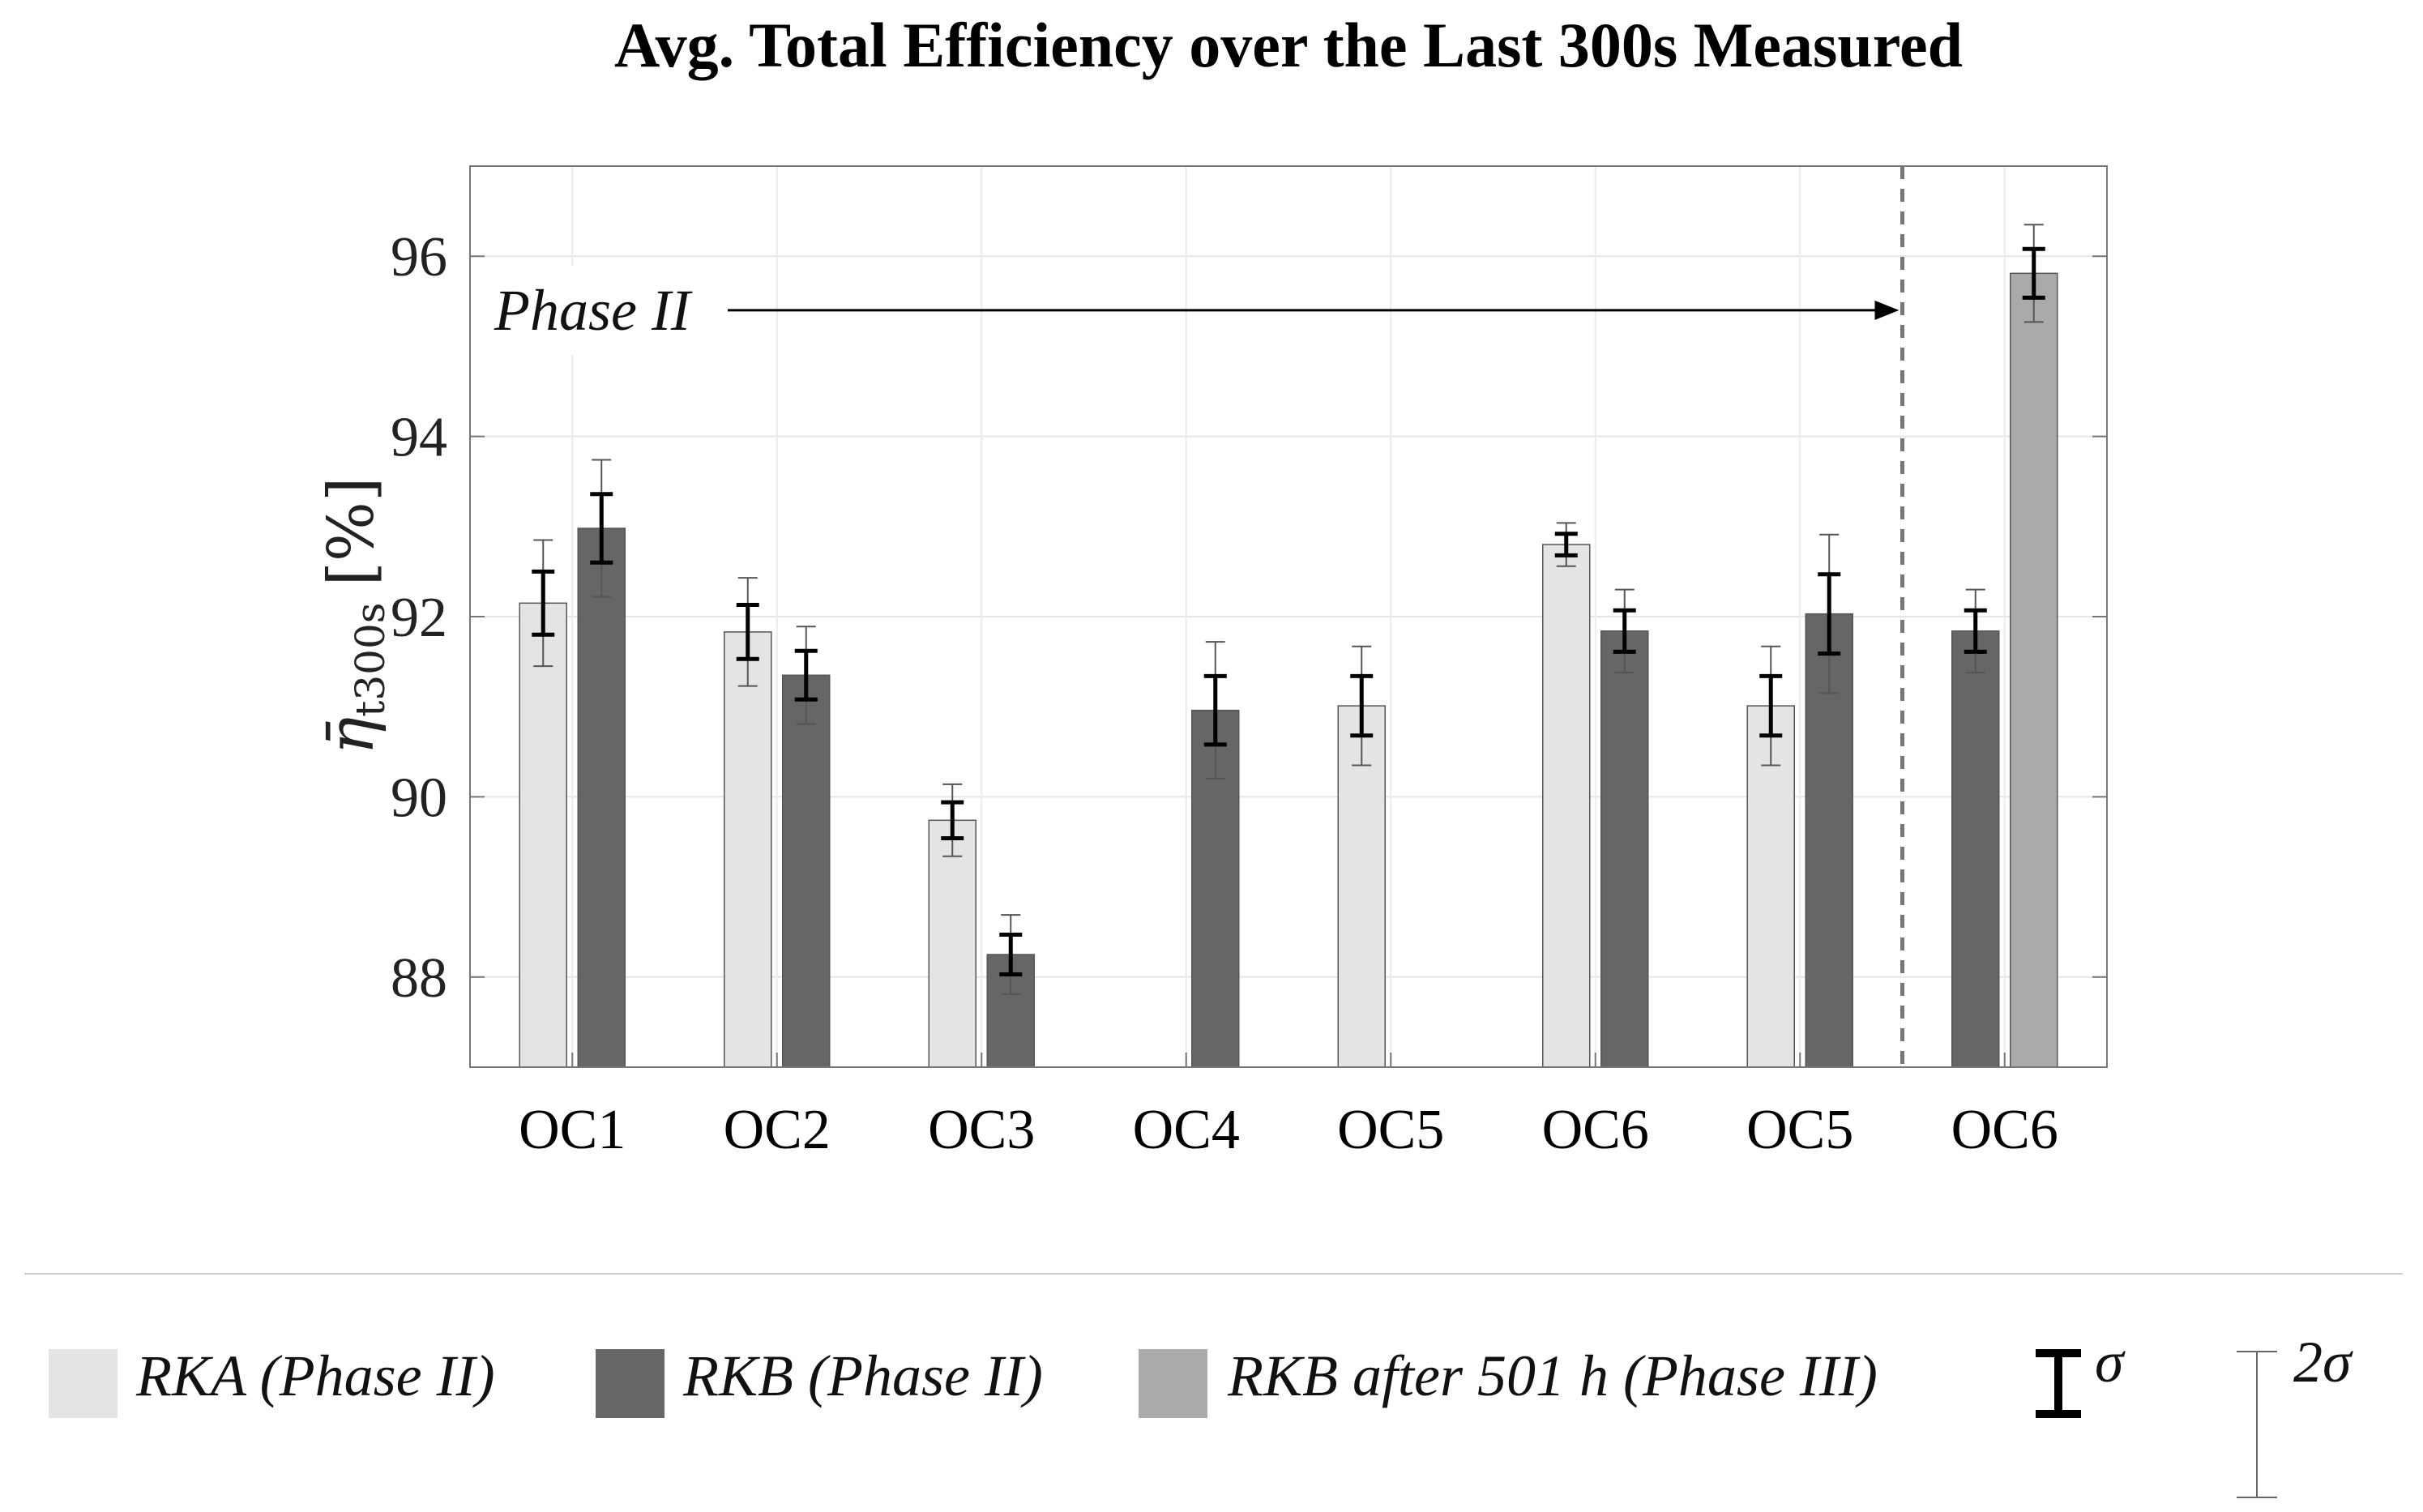  I want to click on phase-annotation: Phase II, so click(1193, 310).